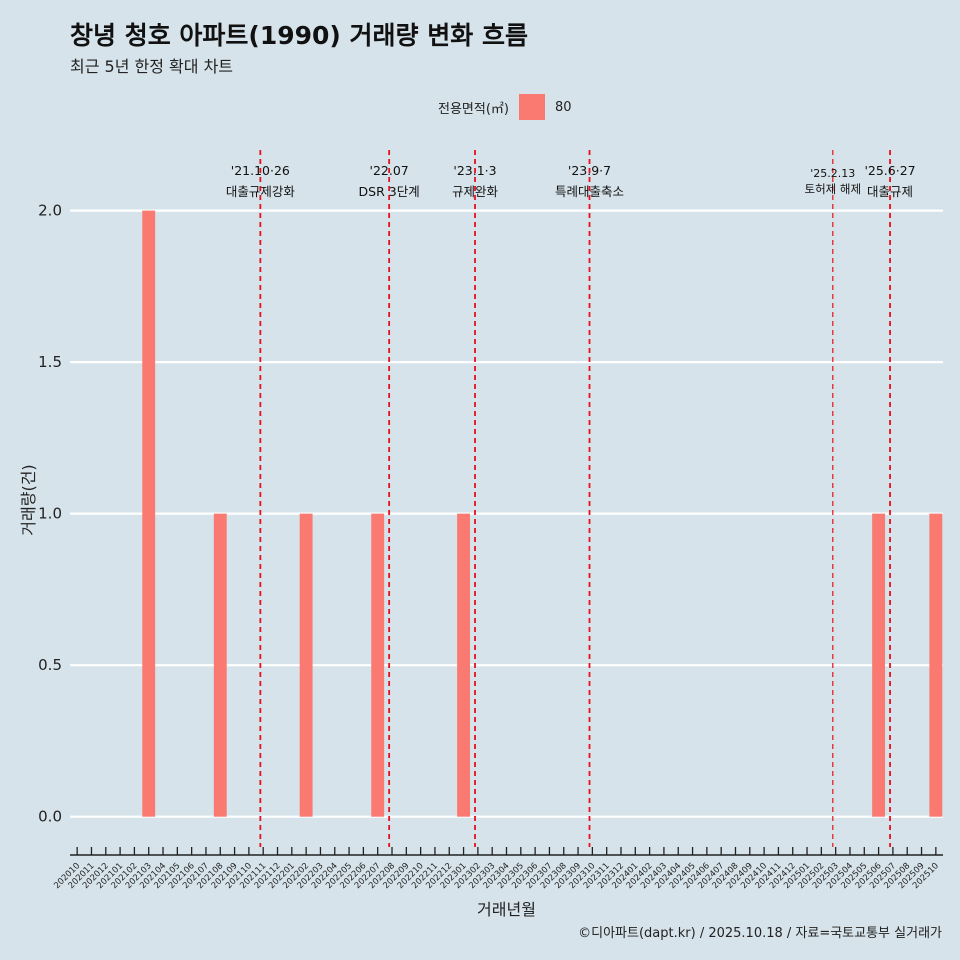 The height and width of the screenshot is (960, 960). I want to click on legend-entry-label: 80, so click(563, 107).